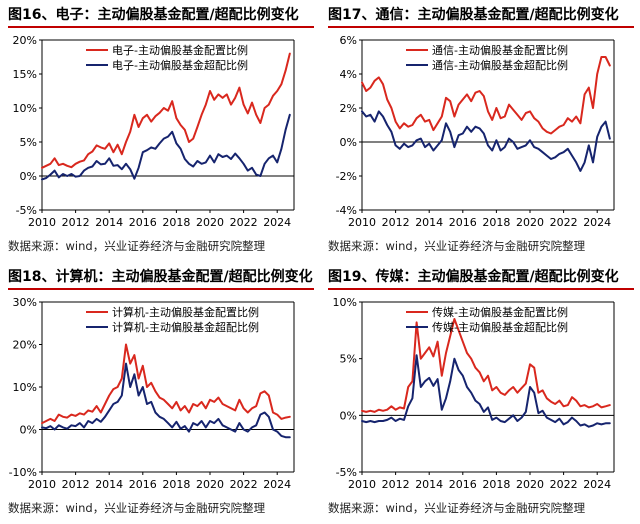  I want to click on legend-entry: 计算机-主动偏股基金超配比例, so click(185, 327).